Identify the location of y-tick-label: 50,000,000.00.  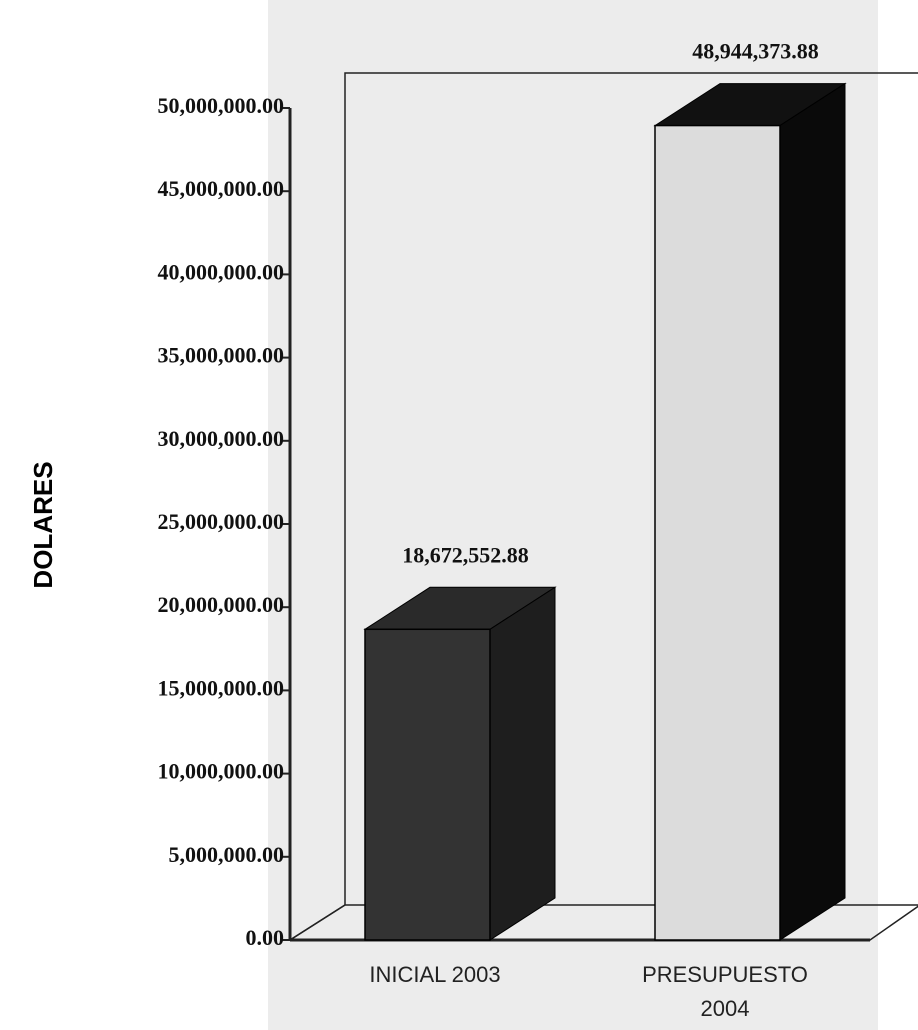
(221, 105).